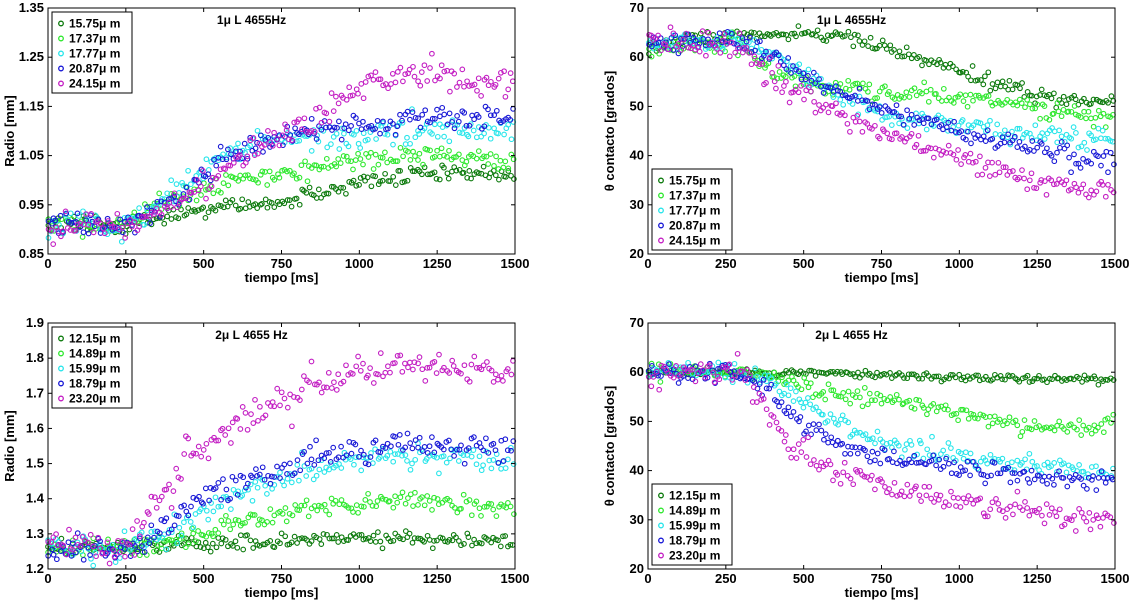  I want to click on legend-marker, so click(61, 338).